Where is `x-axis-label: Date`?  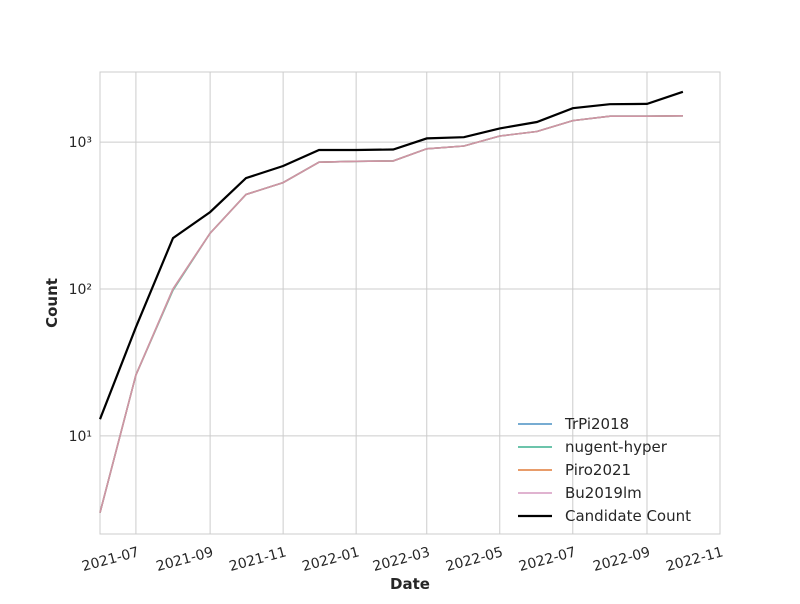
x-axis-label: Date is located at coordinates (410, 584).